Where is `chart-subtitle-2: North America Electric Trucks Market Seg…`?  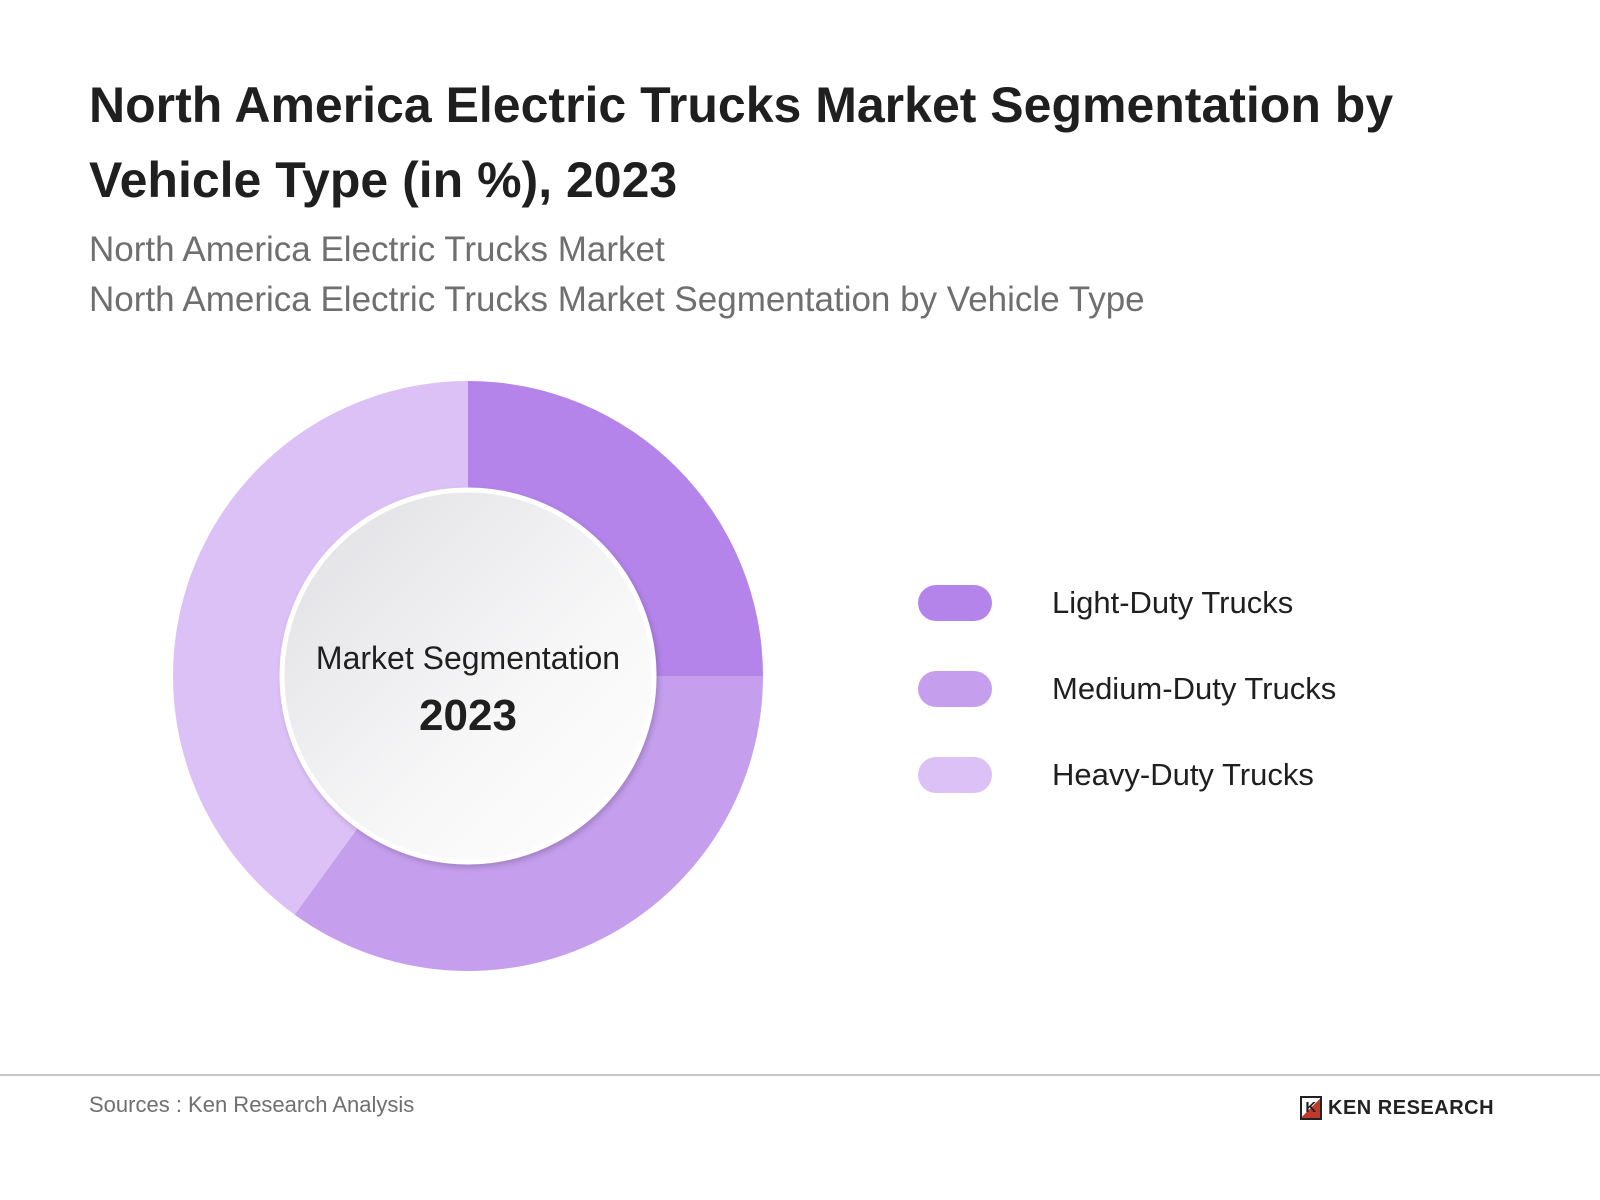
chart-subtitle-2: North America Electric Trucks Market Seg… is located at coordinates (617, 299).